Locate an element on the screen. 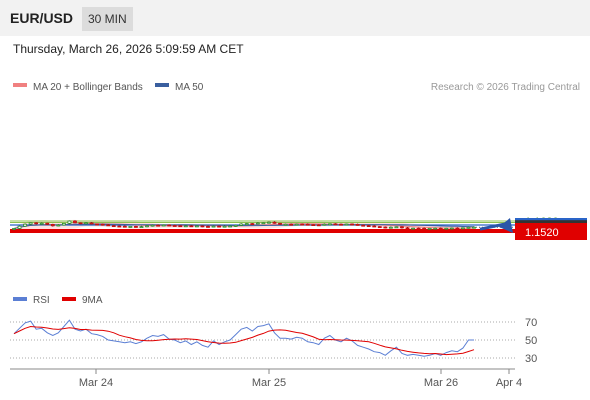  time-tick-label: Mar 25 is located at coordinates (269, 383).